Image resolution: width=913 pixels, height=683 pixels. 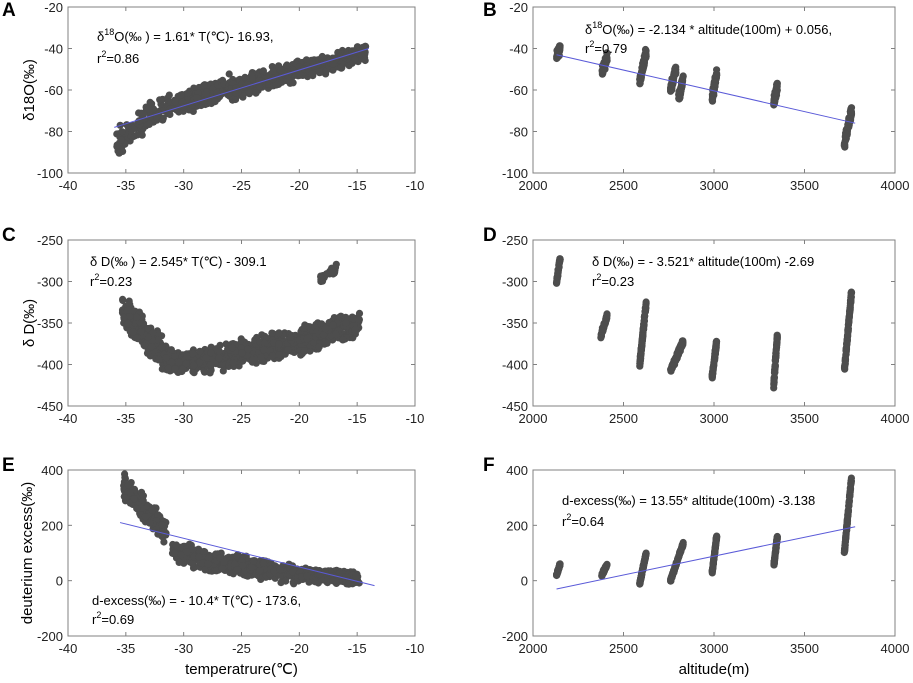 What do you see at coordinates (415, 648) in the screenshot?
I see `x-tick-label: -10` at bounding box center [415, 648].